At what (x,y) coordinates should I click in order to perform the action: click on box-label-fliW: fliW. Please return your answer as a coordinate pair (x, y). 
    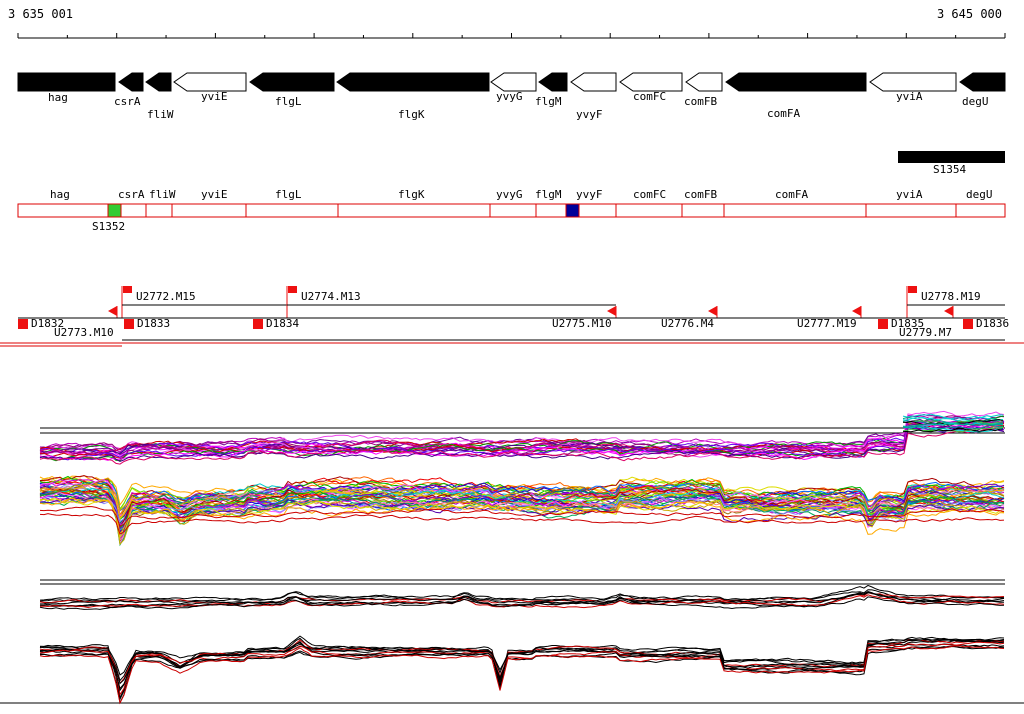
    Looking at the image, I should click on (162, 194).